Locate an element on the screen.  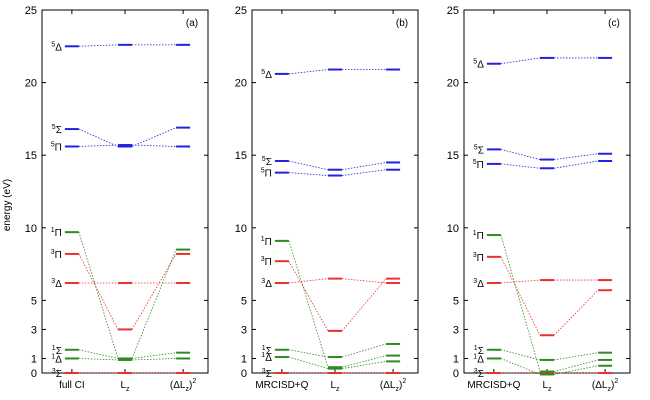
category-main: (ΔL is located at coordinates (178, 385).